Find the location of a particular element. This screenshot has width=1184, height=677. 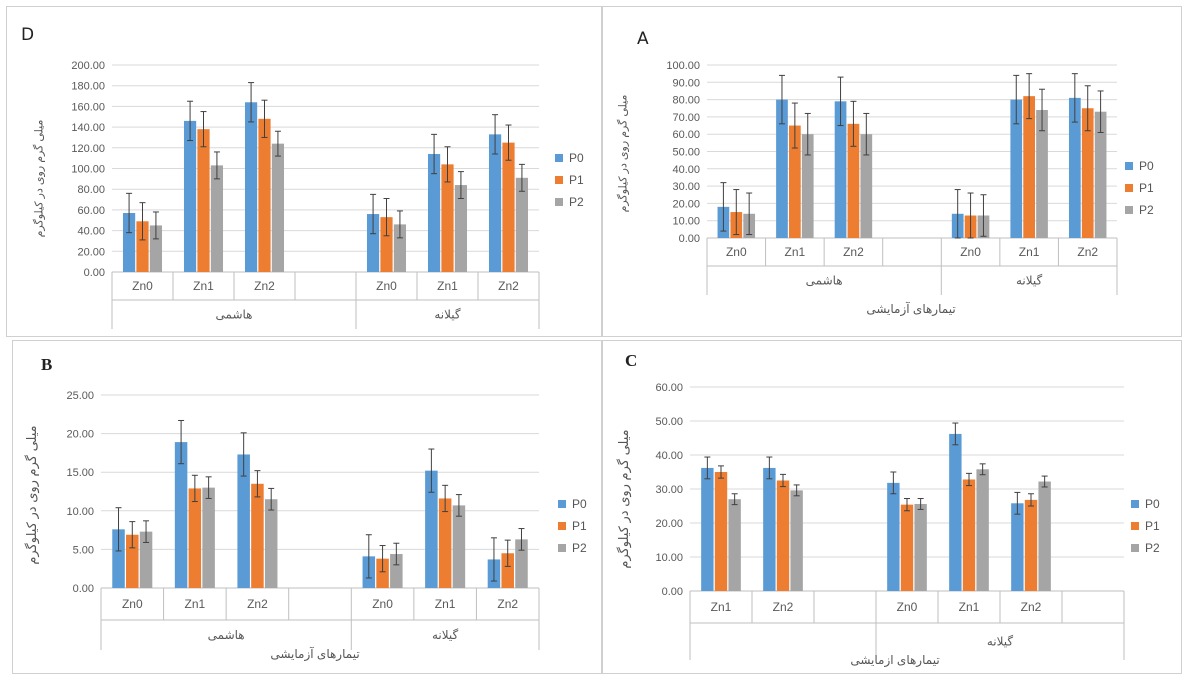

y-tick-label: 5.00 is located at coordinates (83, 550).